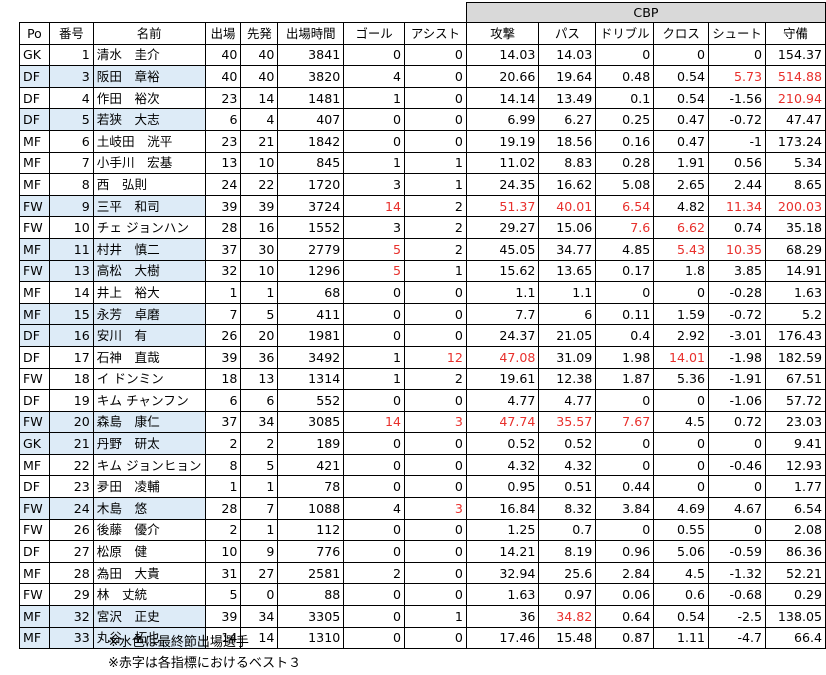 Image resolution: width=826 pixels, height=675 pixels. I want to click on cell-starts: 14, so click(259, 638).